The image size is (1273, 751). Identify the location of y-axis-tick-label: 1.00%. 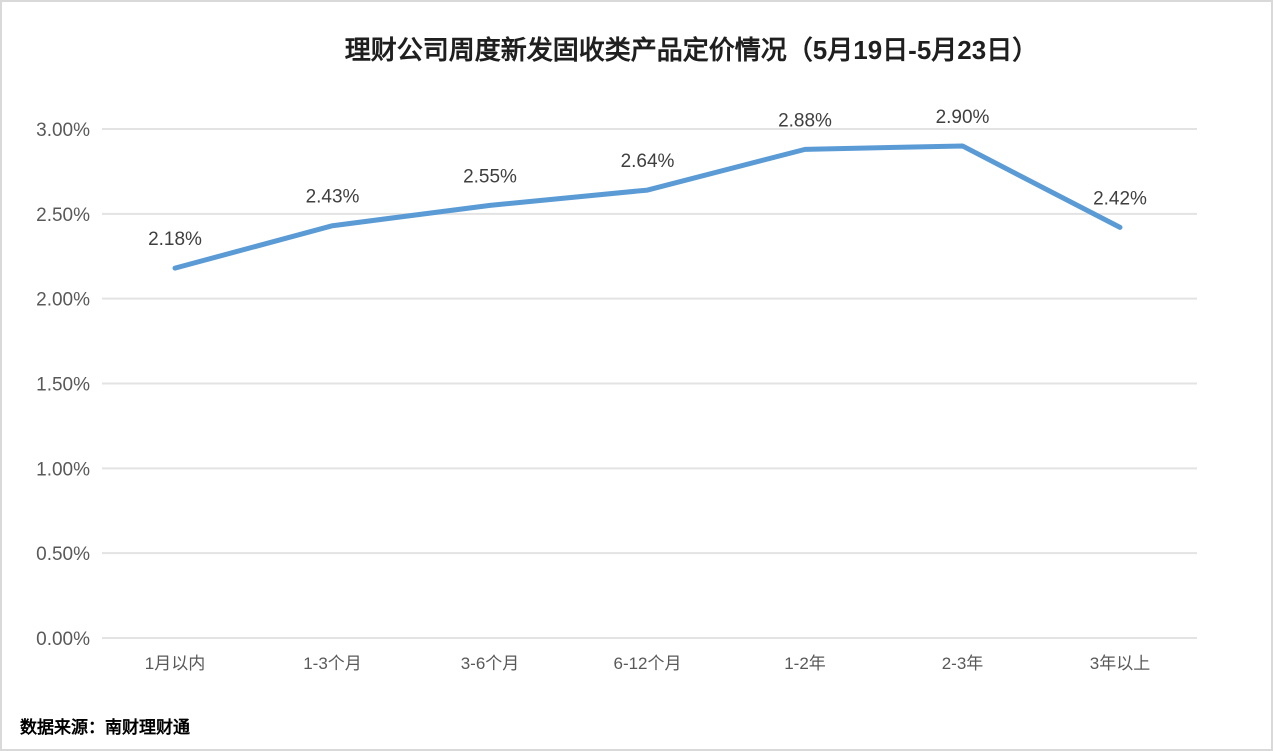
(63, 469).